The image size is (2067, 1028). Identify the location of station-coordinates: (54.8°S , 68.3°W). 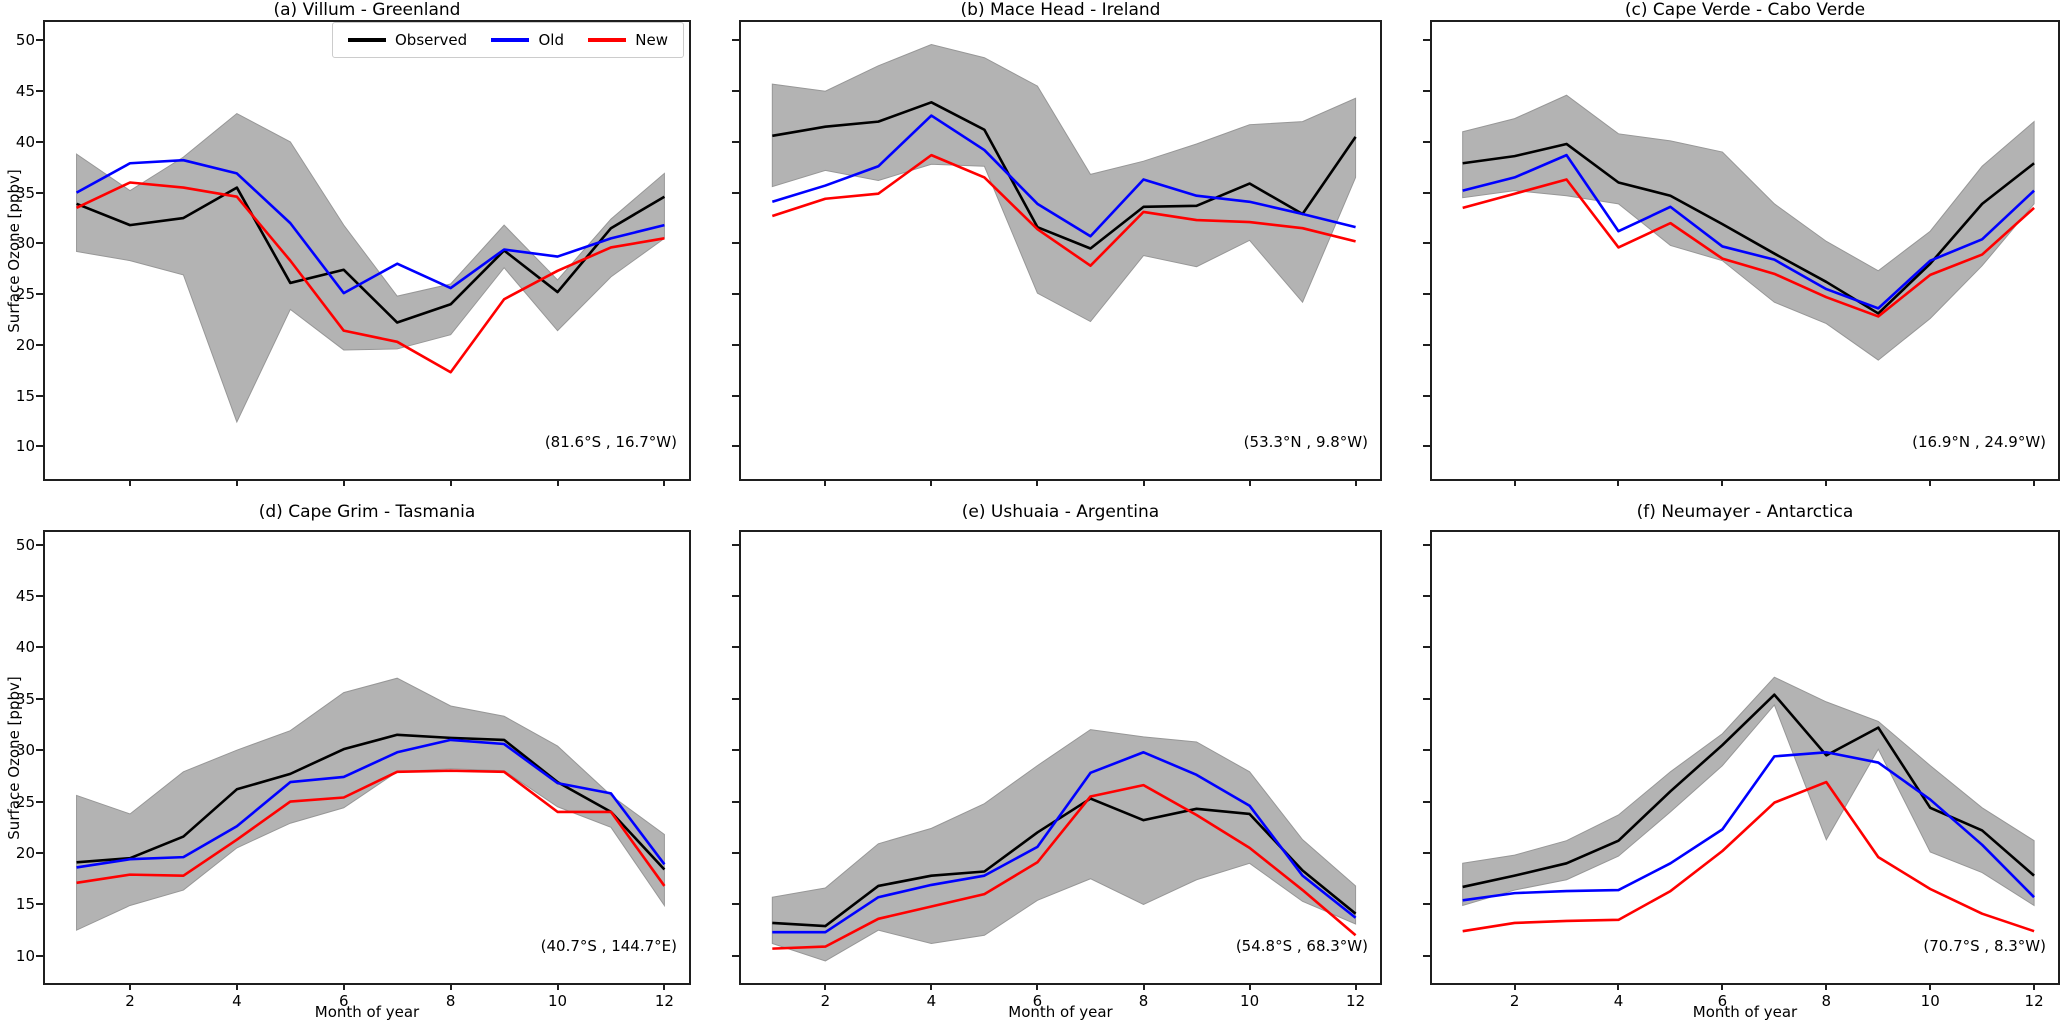
(1301, 946).